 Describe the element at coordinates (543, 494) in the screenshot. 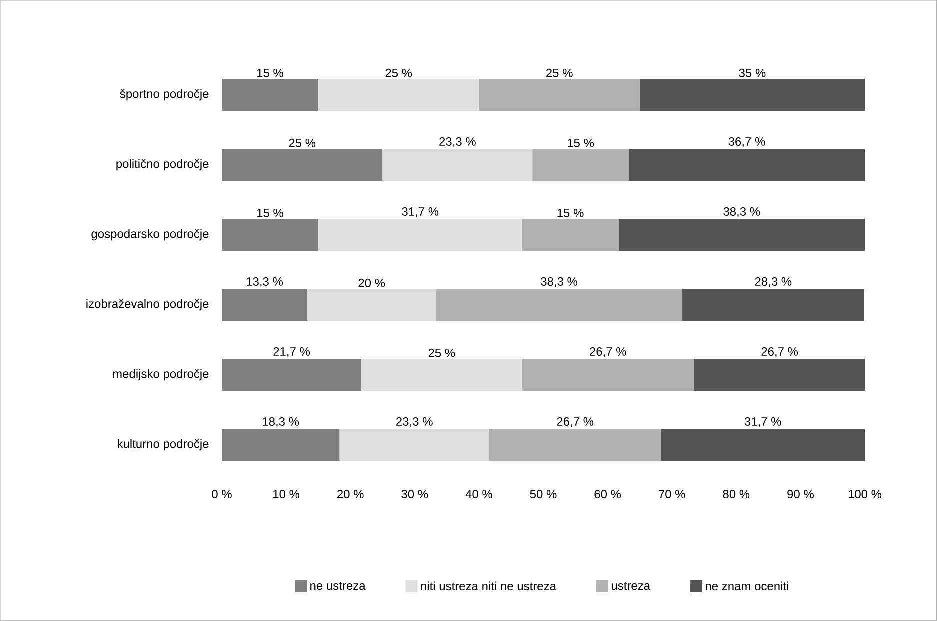

I see `x-tick-label: 50 %` at that location.